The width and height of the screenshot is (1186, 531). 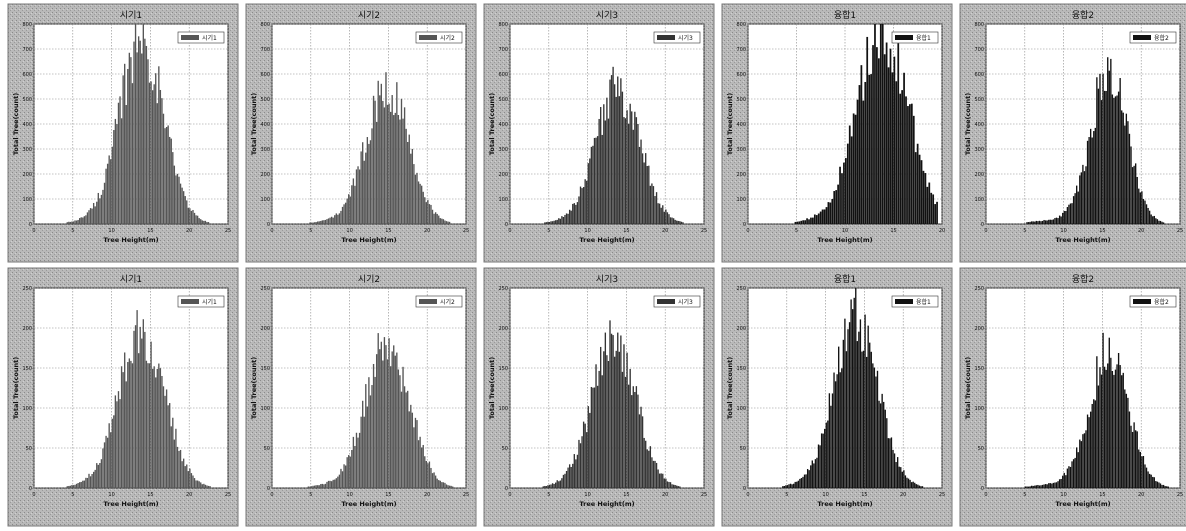 I want to click on y-tick-label: 800, so click(x=27, y=25).